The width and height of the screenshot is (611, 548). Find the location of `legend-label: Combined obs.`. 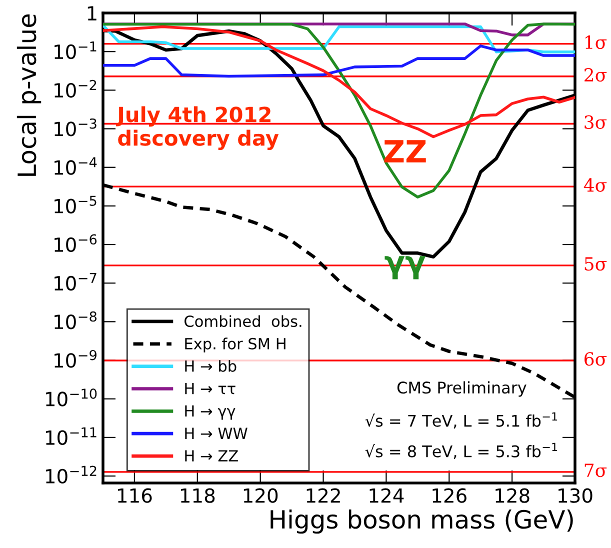

legend-label: Combined obs. is located at coordinates (243, 321).